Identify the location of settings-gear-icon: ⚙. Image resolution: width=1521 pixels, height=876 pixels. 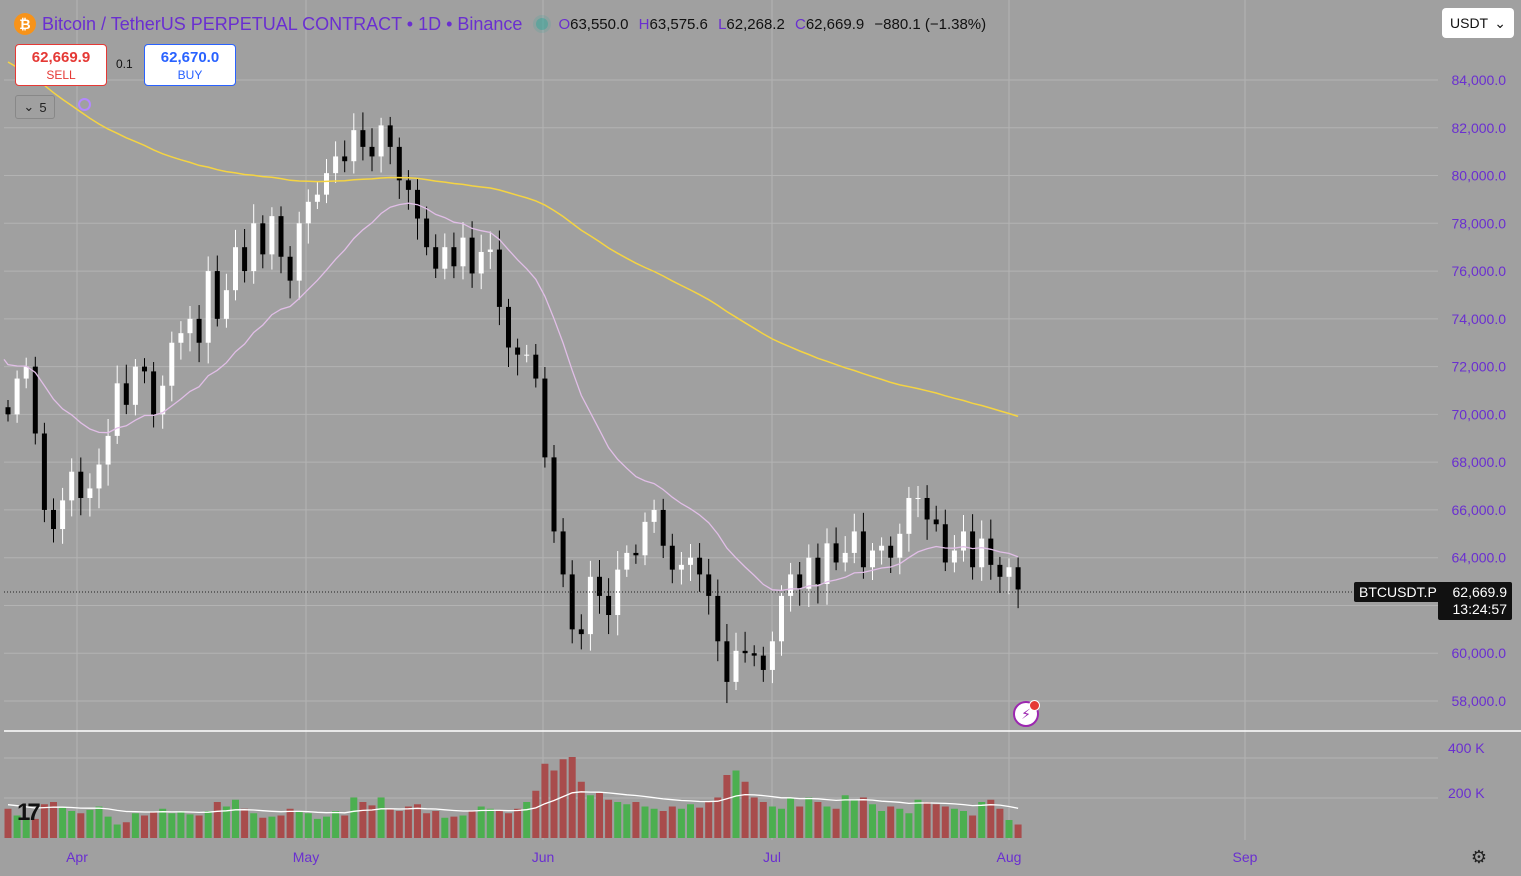
(1479, 857).